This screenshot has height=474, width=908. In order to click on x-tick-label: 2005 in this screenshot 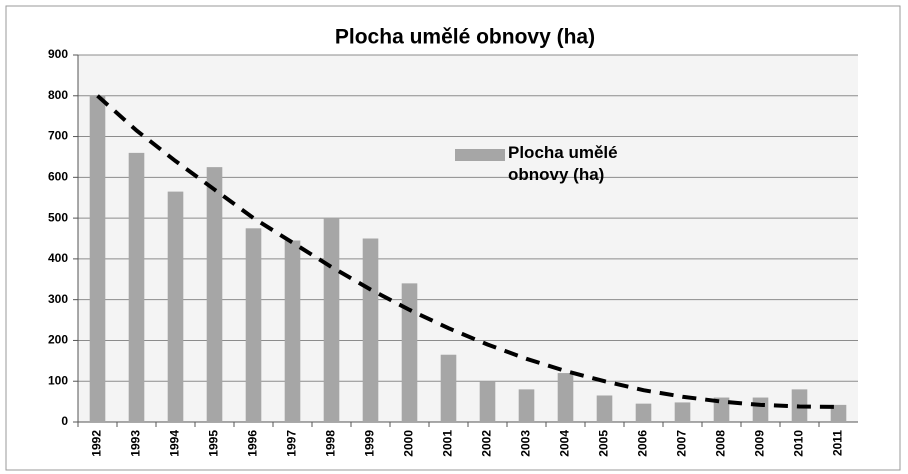, I will do `click(604, 443)`.